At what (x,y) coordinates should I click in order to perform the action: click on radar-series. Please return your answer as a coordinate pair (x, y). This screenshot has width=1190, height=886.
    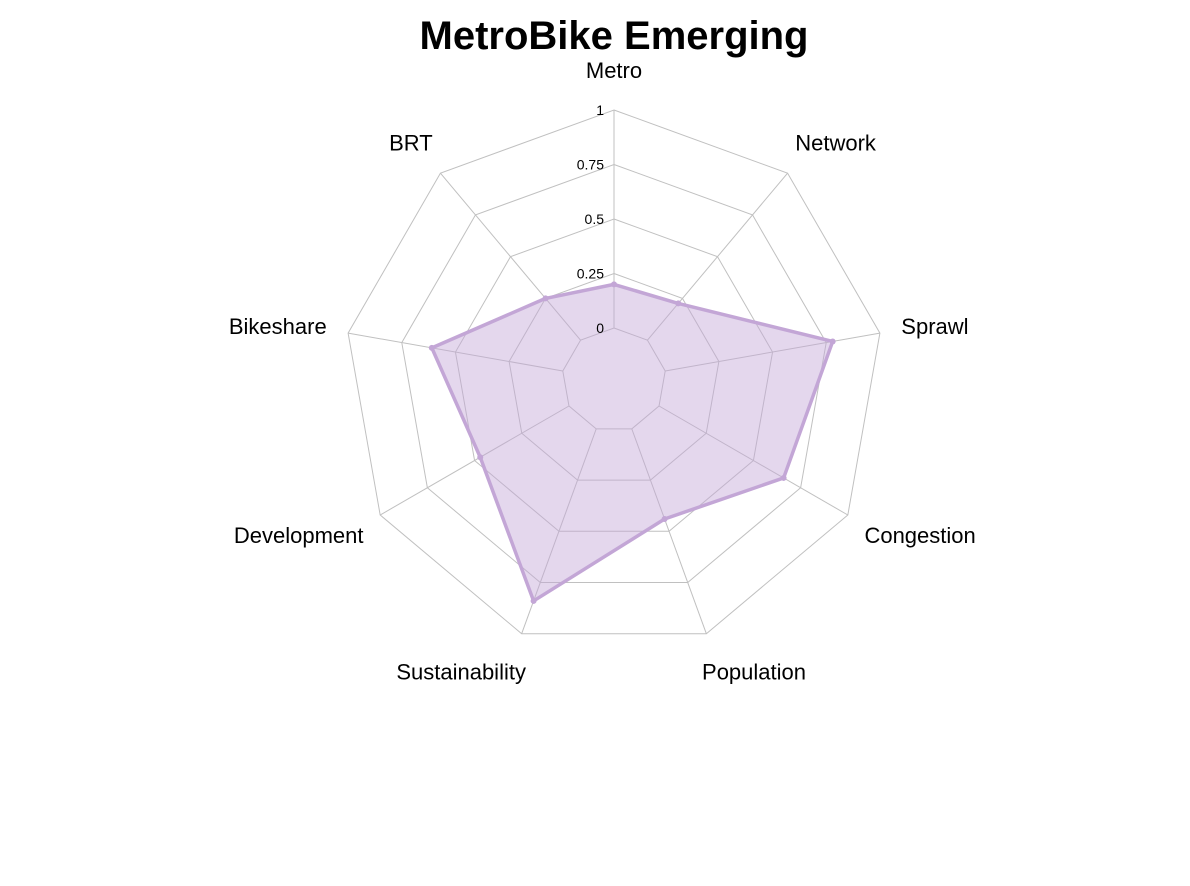
    Looking at the image, I should click on (632, 442).